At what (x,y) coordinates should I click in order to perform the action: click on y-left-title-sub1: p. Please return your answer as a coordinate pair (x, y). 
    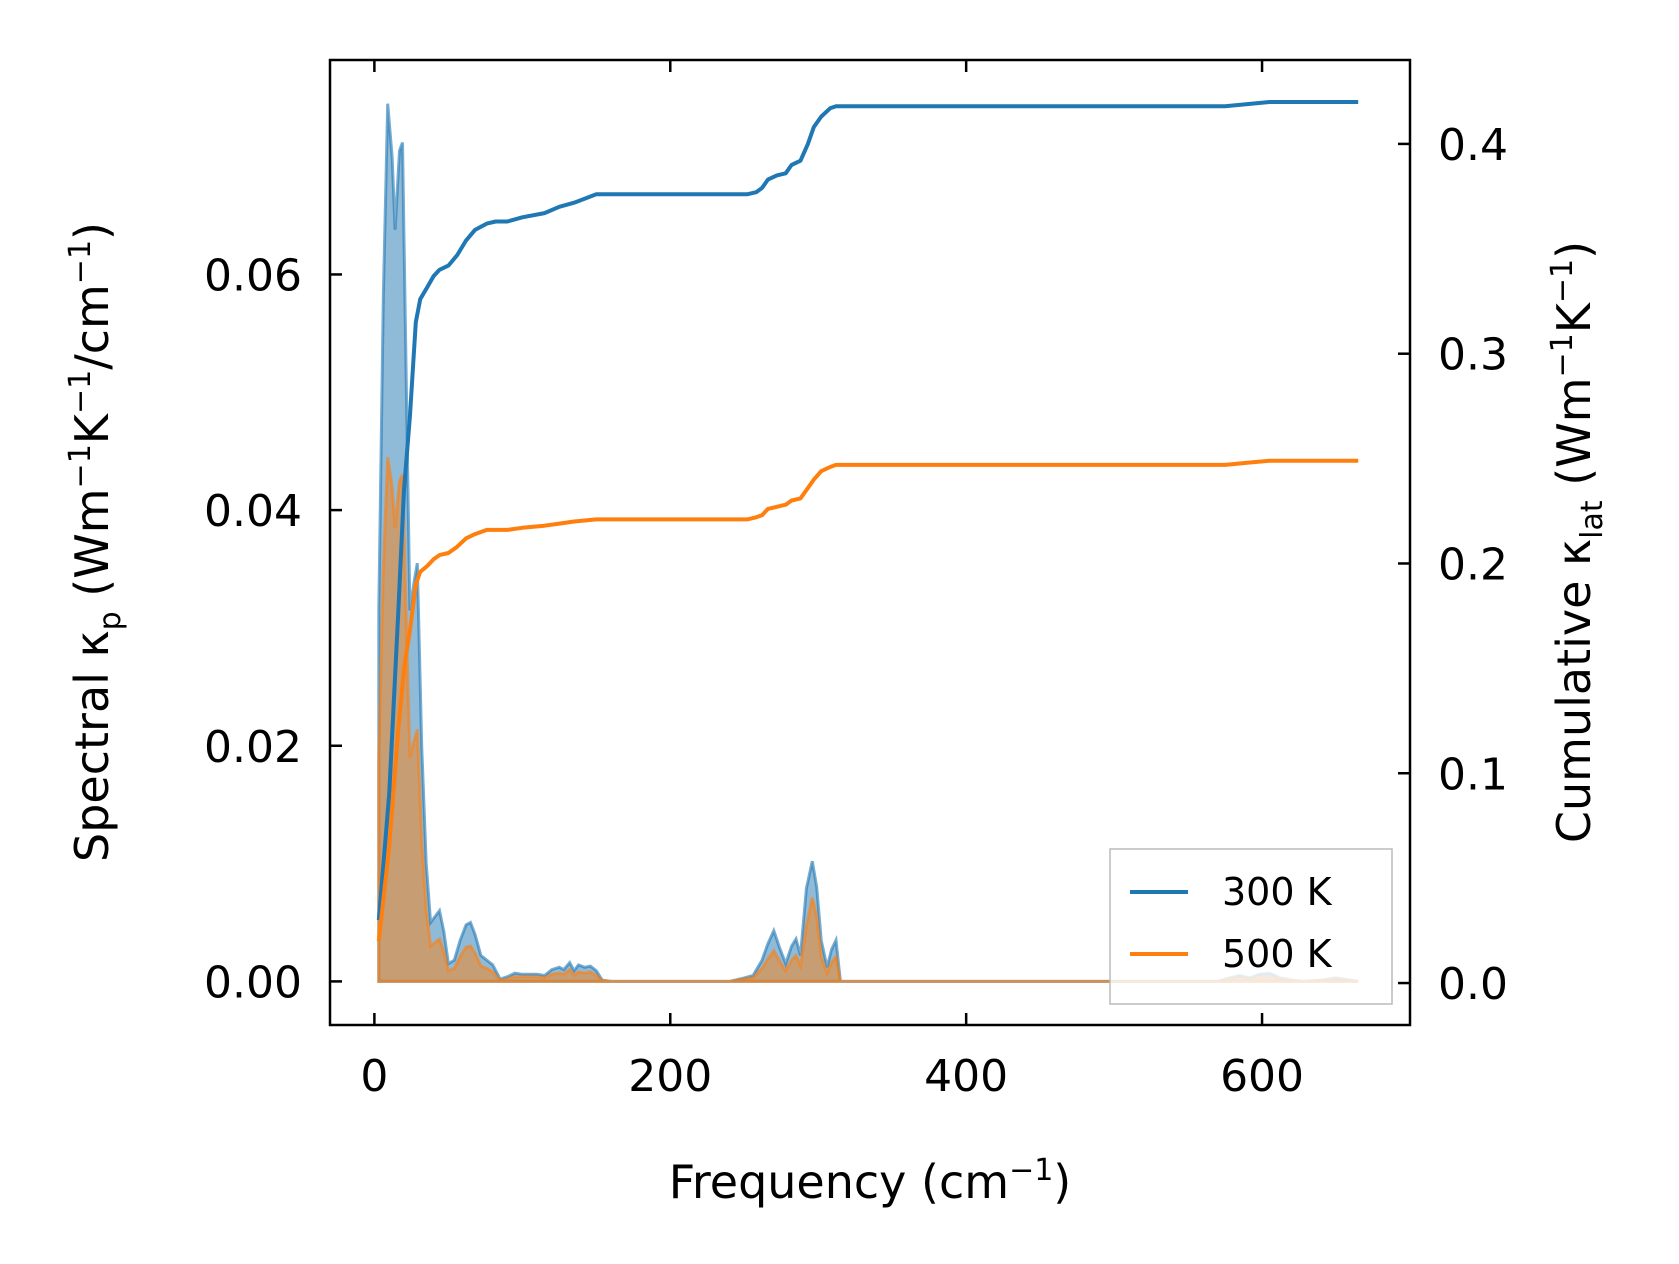
    Looking at the image, I should click on (110, 620).